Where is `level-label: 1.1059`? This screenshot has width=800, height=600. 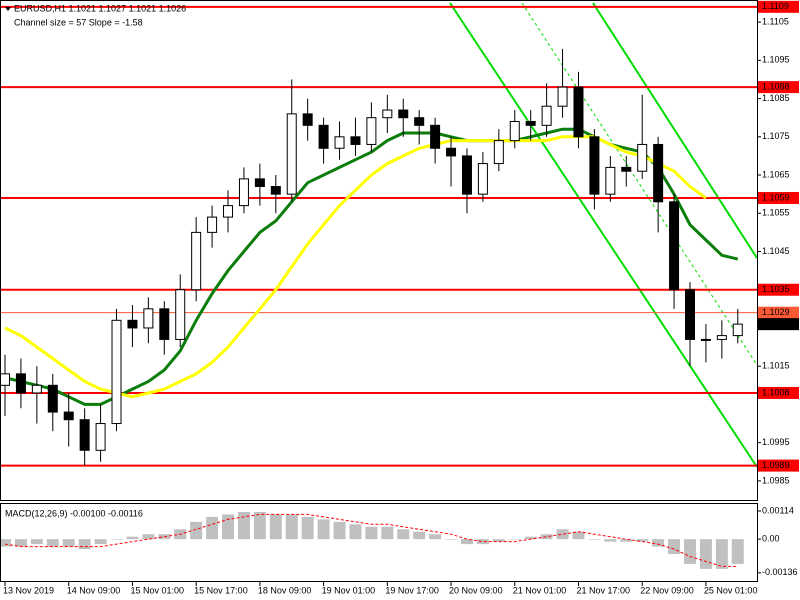
level-label: 1.1059 is located at coordinates (776, 197).